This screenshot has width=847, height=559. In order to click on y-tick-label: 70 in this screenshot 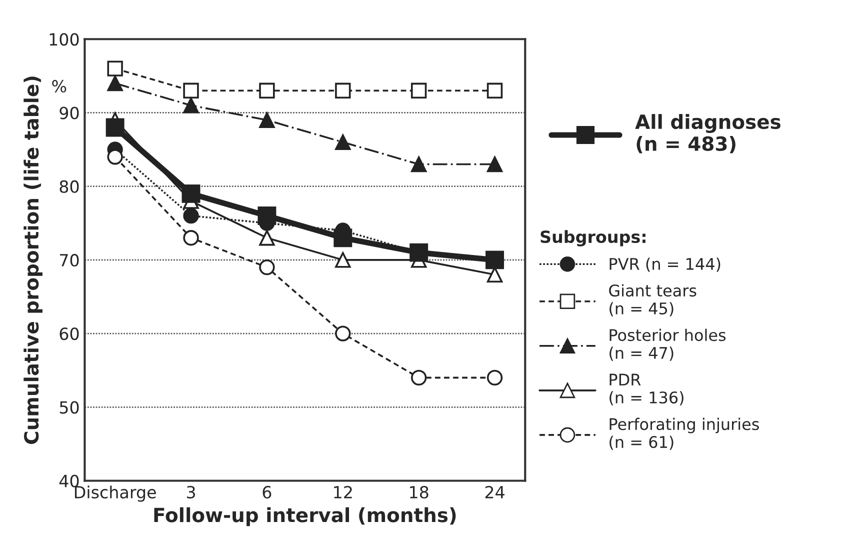, I will do `click(69, 260)`.